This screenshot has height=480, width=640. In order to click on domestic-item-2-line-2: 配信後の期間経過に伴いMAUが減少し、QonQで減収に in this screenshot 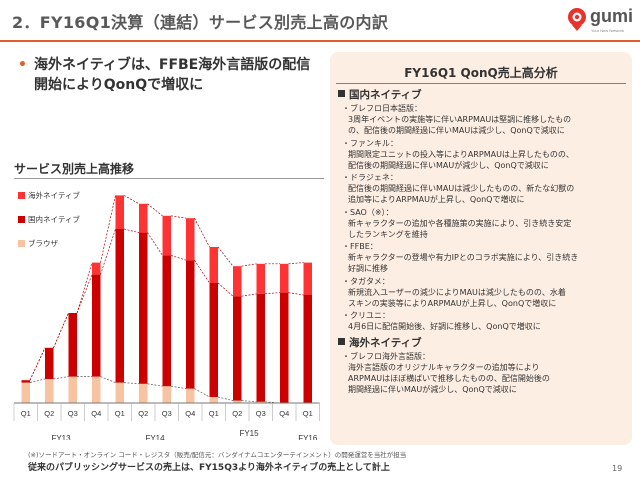, I will do `click(448, 165)`.